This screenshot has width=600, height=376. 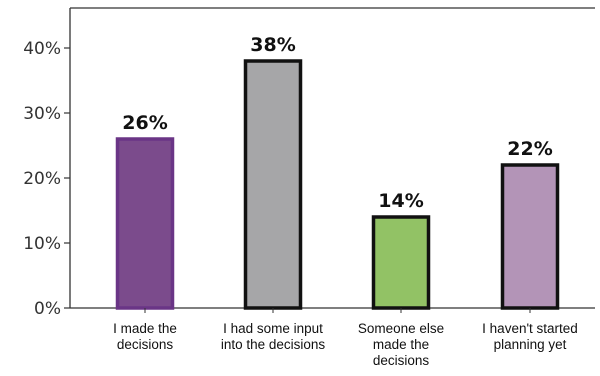 What do you see at coordinates (529, 149) in the screenshot?
I see `data-label: 22%` at bounding box center [529, 149].